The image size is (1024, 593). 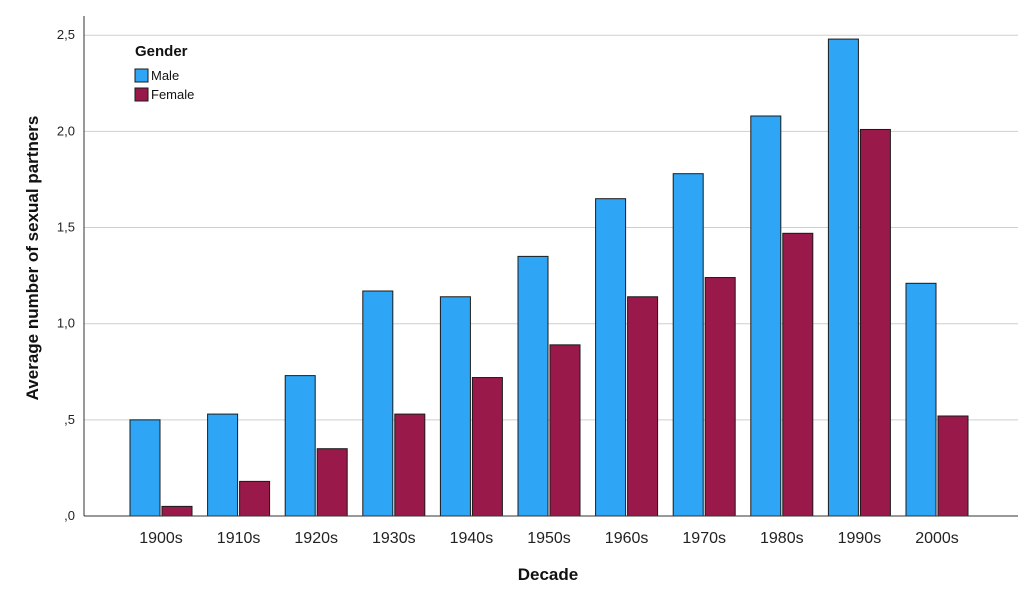 What do you see at coordinates (937, 538) in the screenshot?
I see `x-tick-label: 2000s` at bounding box center [937, 538].